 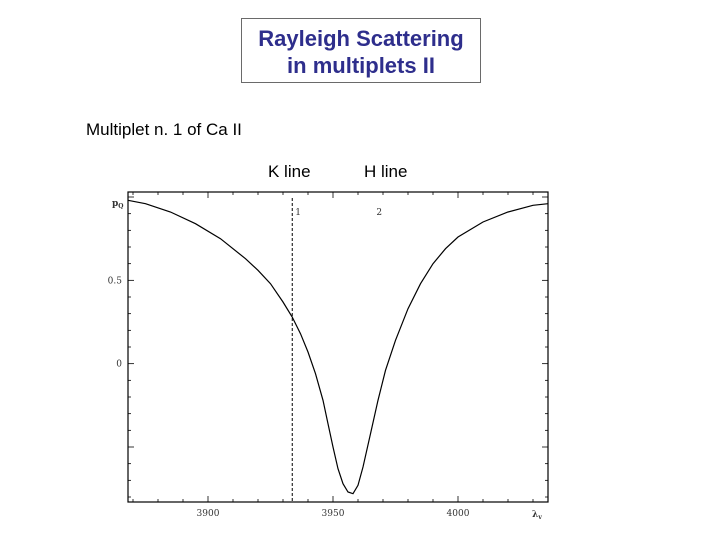 What do you see at coordinates (118, 204) in the screenshot?
I see `y-axis-label: pQ` at bounding box center [118, 204].